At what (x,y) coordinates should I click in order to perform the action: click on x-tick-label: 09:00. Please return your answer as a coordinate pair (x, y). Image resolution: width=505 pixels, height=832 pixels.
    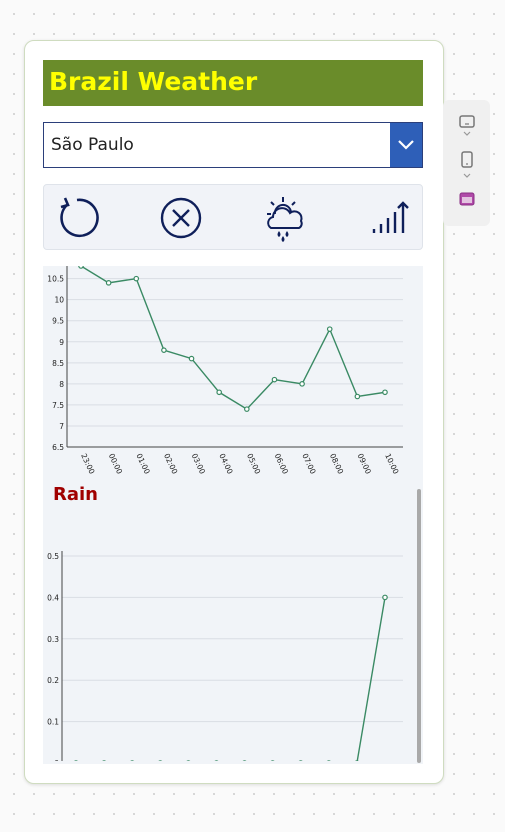
    Looking at the image, I should click on (364, 464).